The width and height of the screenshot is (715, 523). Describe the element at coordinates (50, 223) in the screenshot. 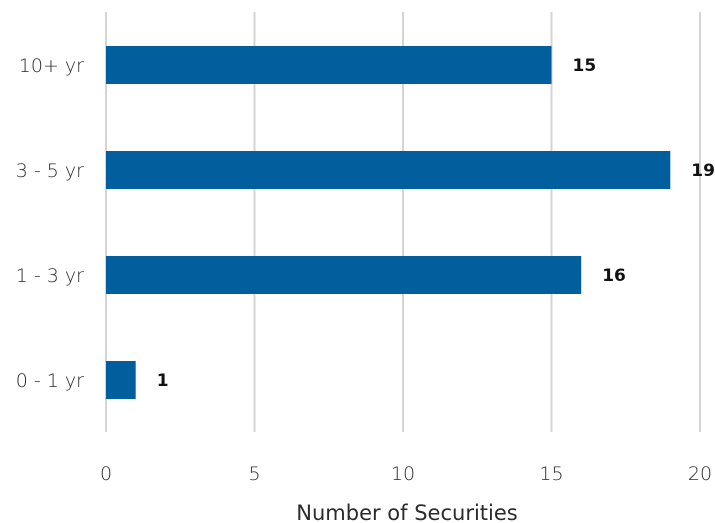

I see `y-axis-tick-labels: 10+ yr 3 - 5 yr 1 - 3 yr 0 - 1 yr` at that location.